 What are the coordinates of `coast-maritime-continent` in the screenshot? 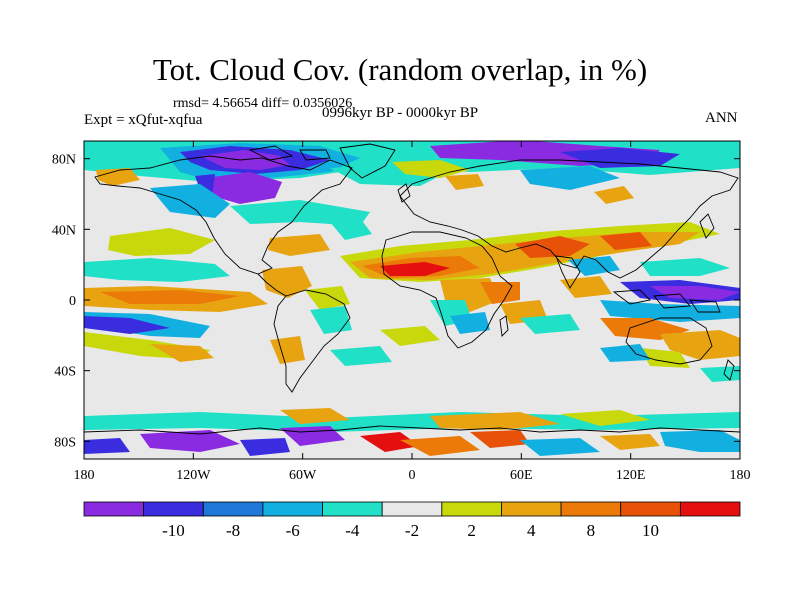 It's located at (666, 301).